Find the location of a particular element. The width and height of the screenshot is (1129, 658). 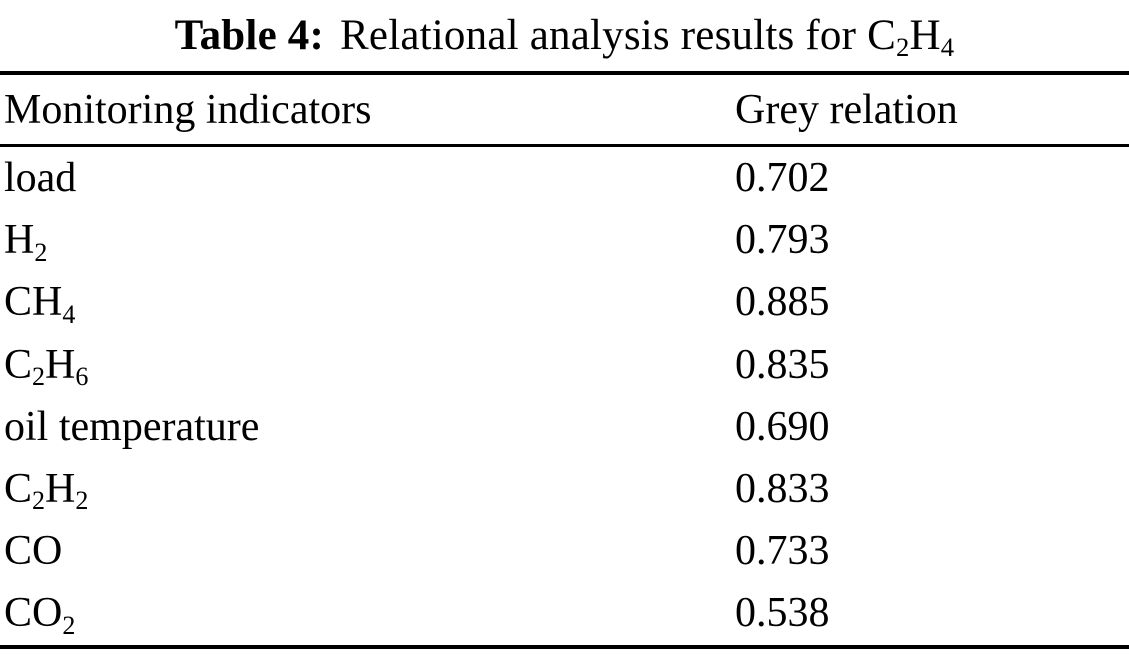

table-row: CO2 0.538 is located at coordinates (564, 613).